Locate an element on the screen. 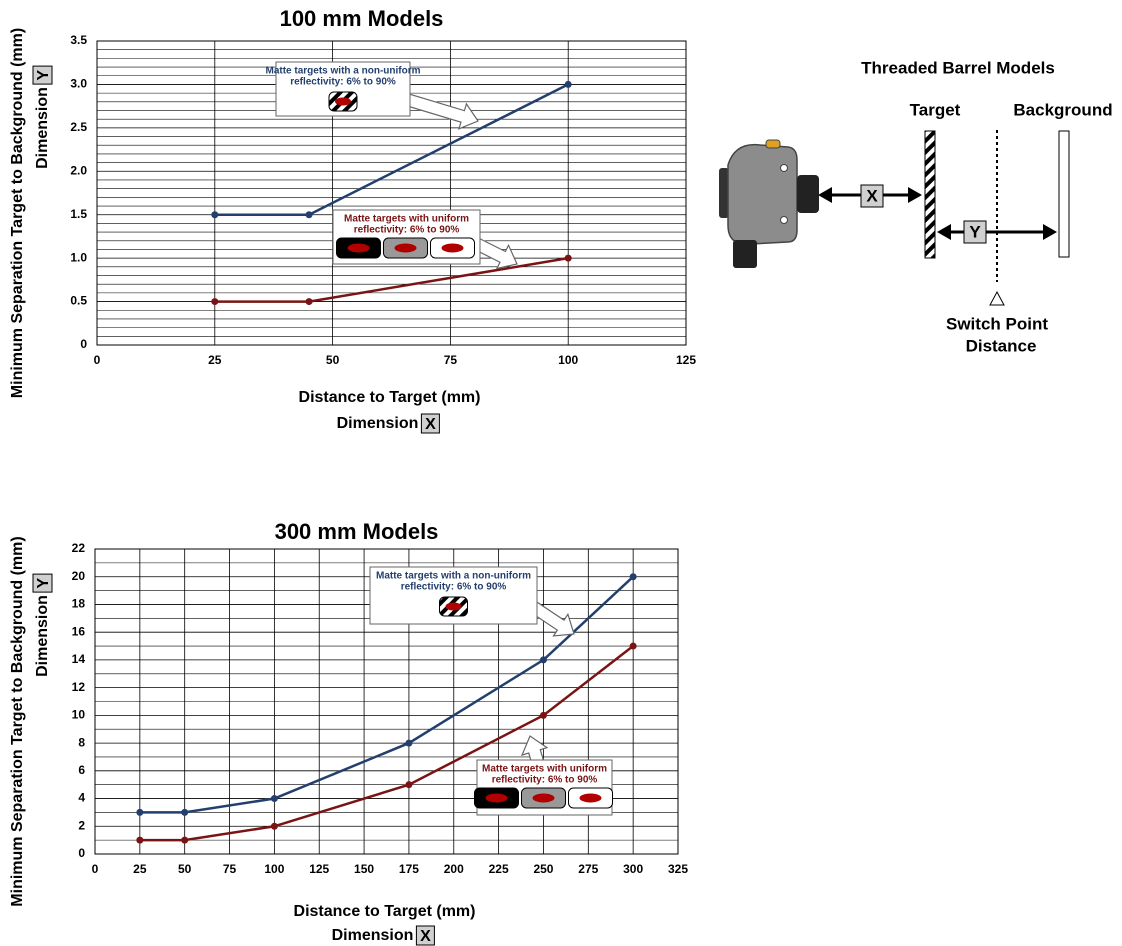  y-tick-label: 10 is located at coordinates (79, 715).